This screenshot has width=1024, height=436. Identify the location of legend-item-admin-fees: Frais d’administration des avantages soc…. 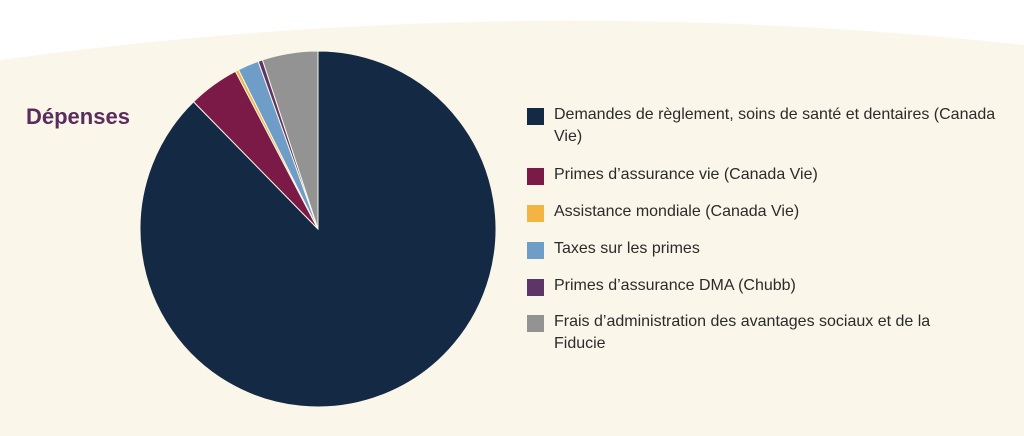
(737, 334).